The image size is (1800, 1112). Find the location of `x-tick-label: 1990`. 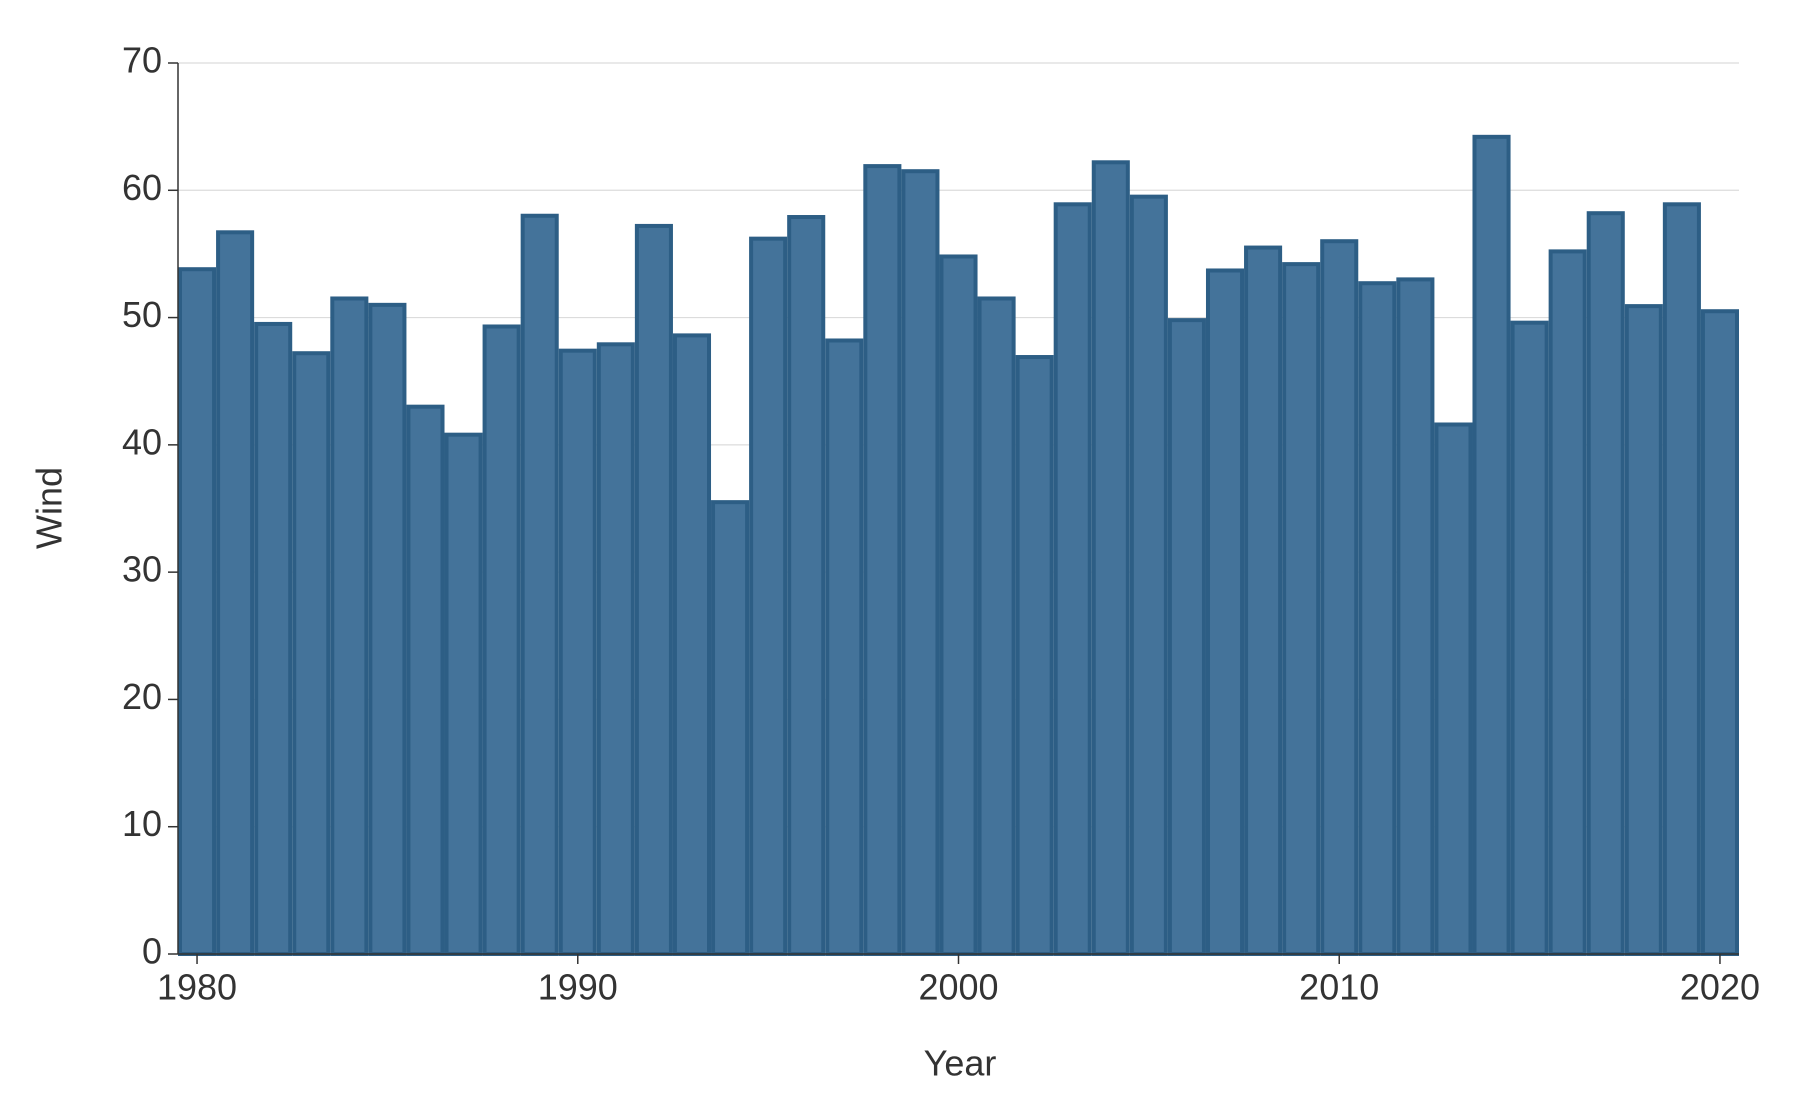

x-tick-label: 1990 is located at coordinates (578, 987).